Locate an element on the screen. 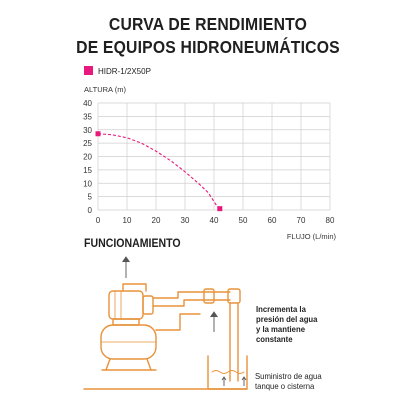 This screenshot has width=416, height=416. x-tick-label: 30 is located at coordinates (185, 220).